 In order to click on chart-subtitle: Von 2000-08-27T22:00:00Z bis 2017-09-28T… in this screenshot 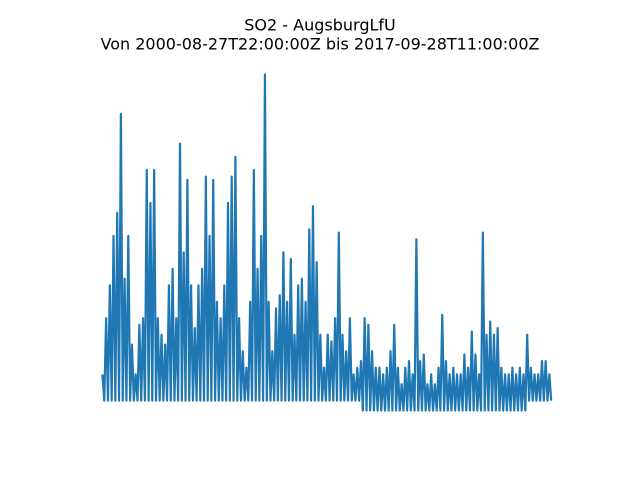, I will do `click(320, 44)`.